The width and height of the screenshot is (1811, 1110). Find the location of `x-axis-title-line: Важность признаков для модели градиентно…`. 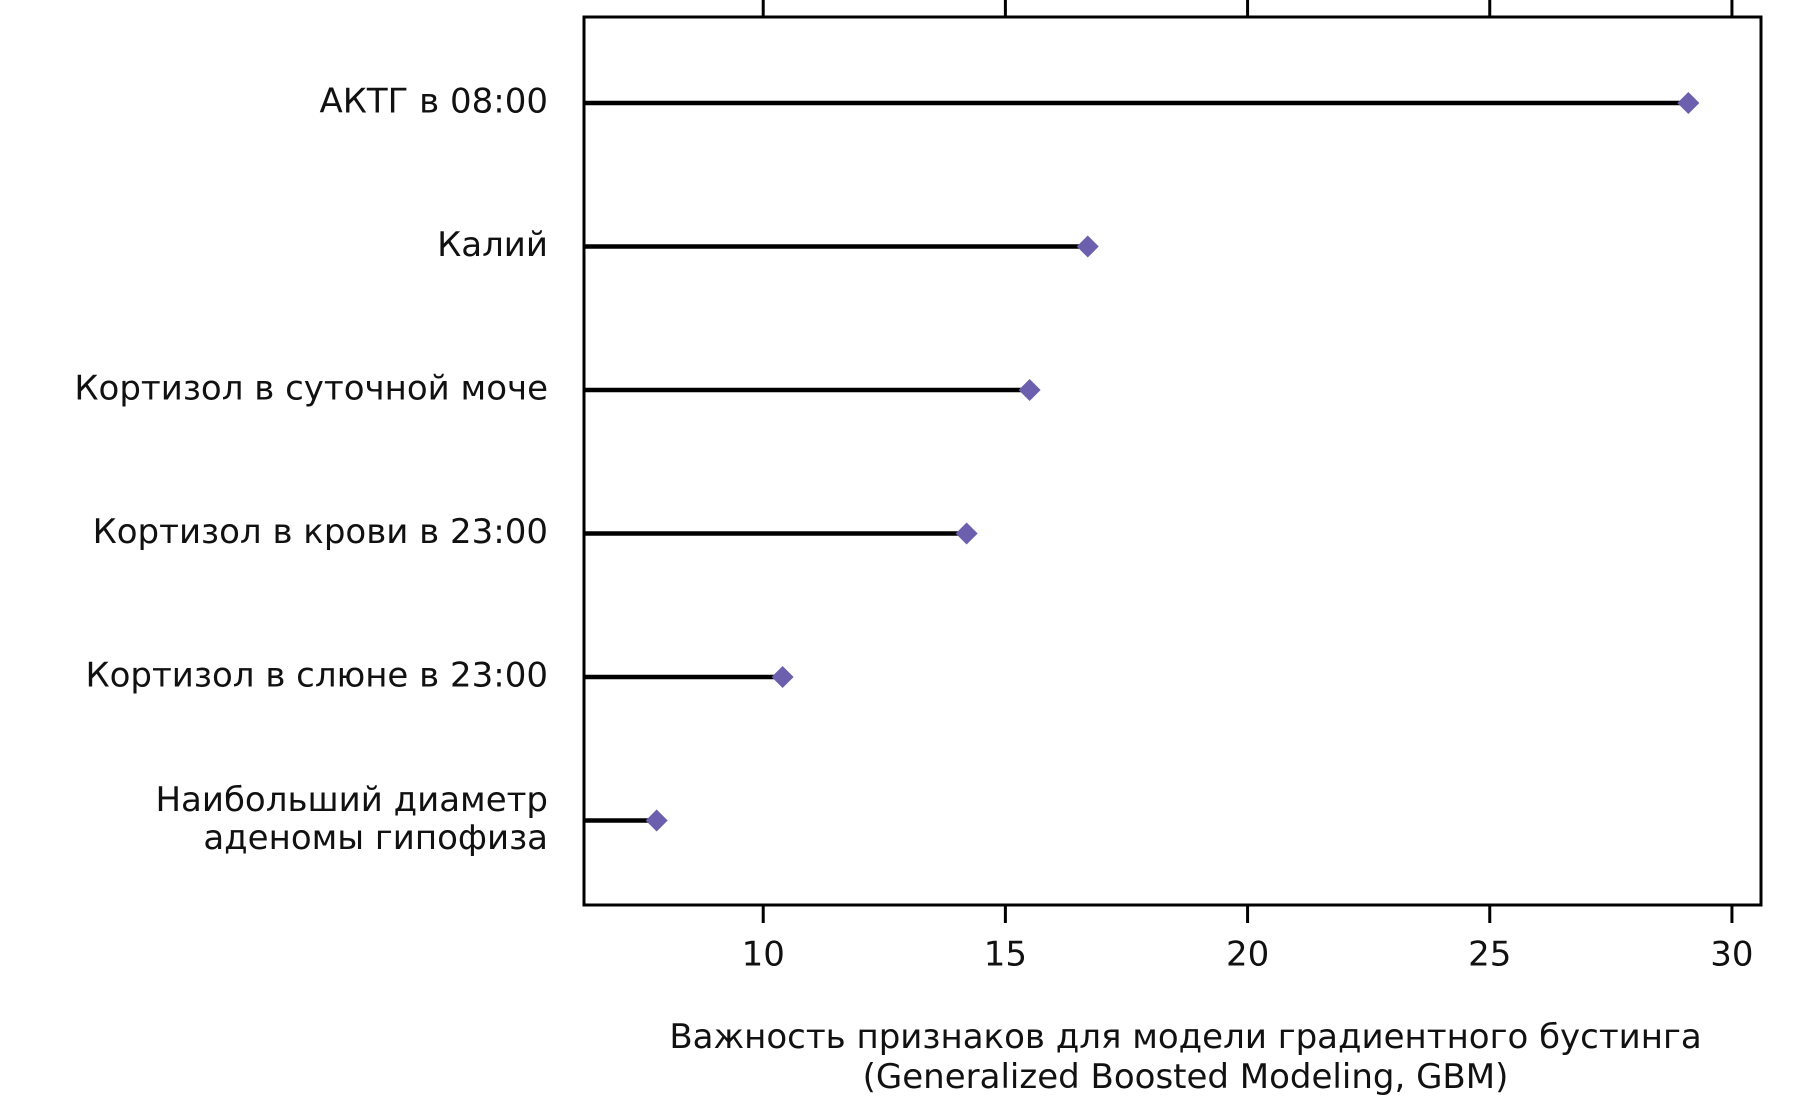

x-axis-title-line: Важность признаков для модели градиентно… is located at coordinates (1185, 1037).